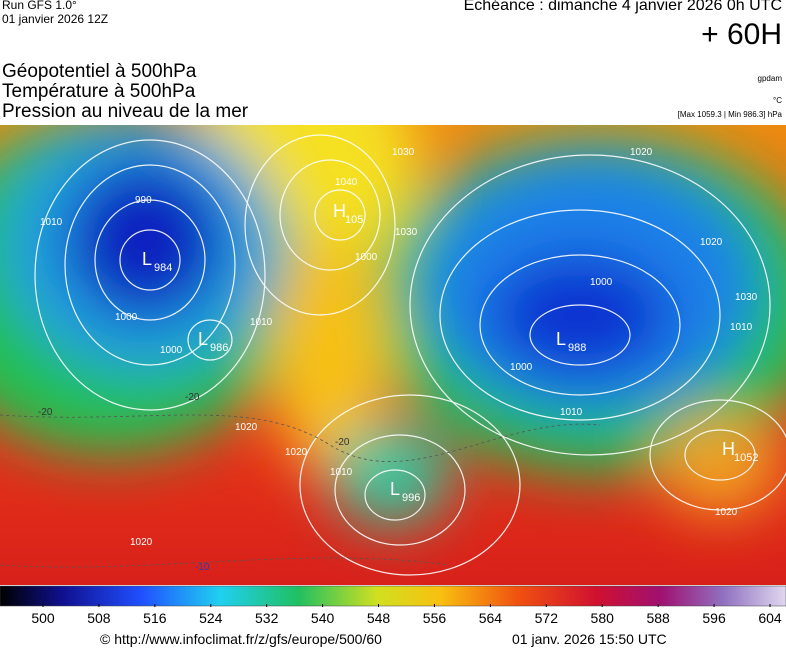  I want to click on run-date: 01 janvier 2026 12Z, so click(55, 19).